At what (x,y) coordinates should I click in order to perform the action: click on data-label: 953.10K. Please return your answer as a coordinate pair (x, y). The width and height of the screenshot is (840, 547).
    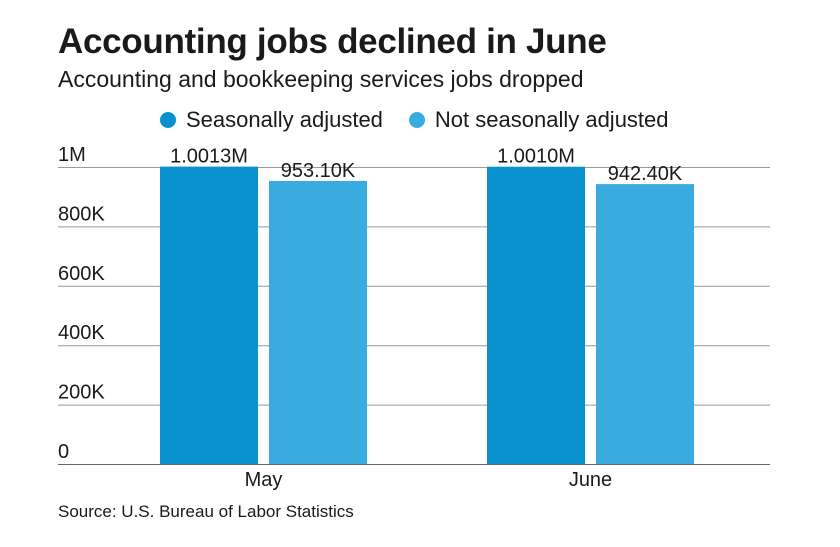
    Looking at the image, I should click on (318, 171).